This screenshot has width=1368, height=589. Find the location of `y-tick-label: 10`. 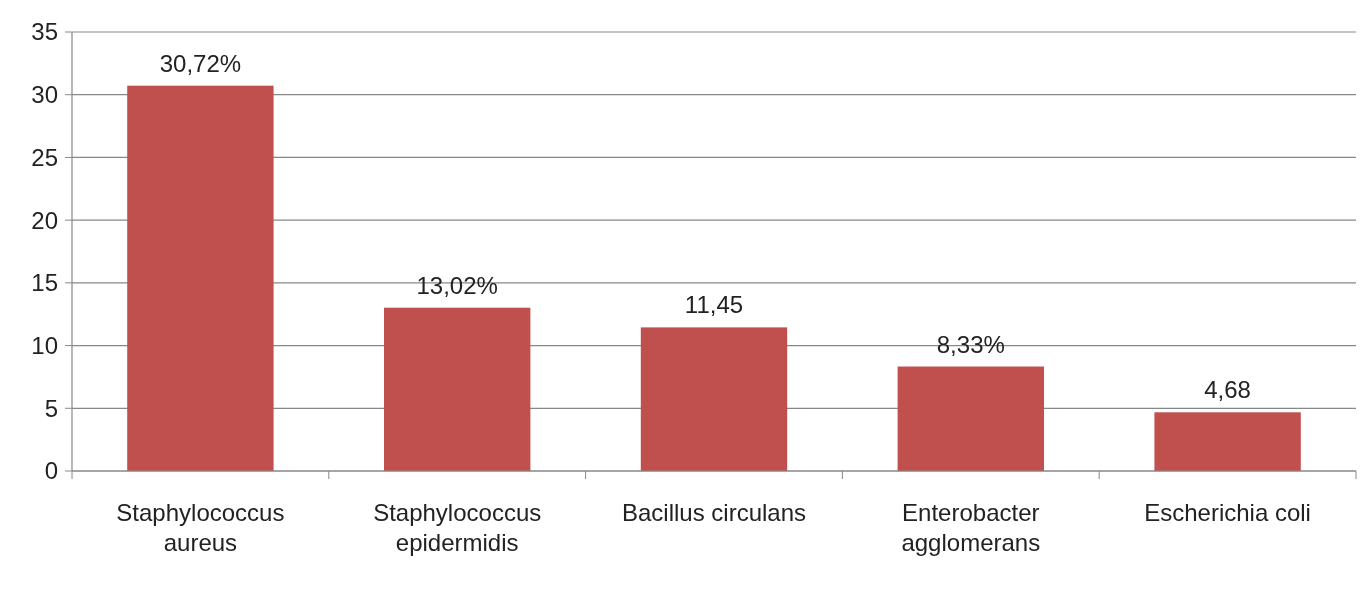

y-tick-label: 10 is located at coordinates (44, 345).